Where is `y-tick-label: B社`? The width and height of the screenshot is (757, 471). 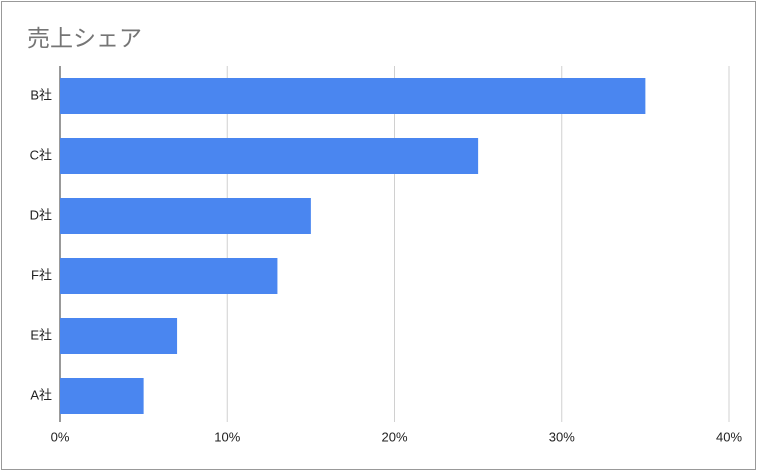 y-tick-label: B社 is located at coordinates (41, 94).